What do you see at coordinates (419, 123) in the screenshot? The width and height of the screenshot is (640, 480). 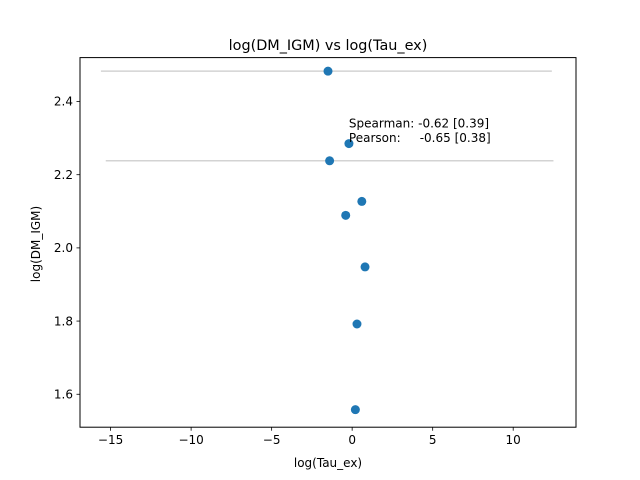 I see `annotation-text: Spearman: -0.62 [0.39]` at bounding box center [419, 123].